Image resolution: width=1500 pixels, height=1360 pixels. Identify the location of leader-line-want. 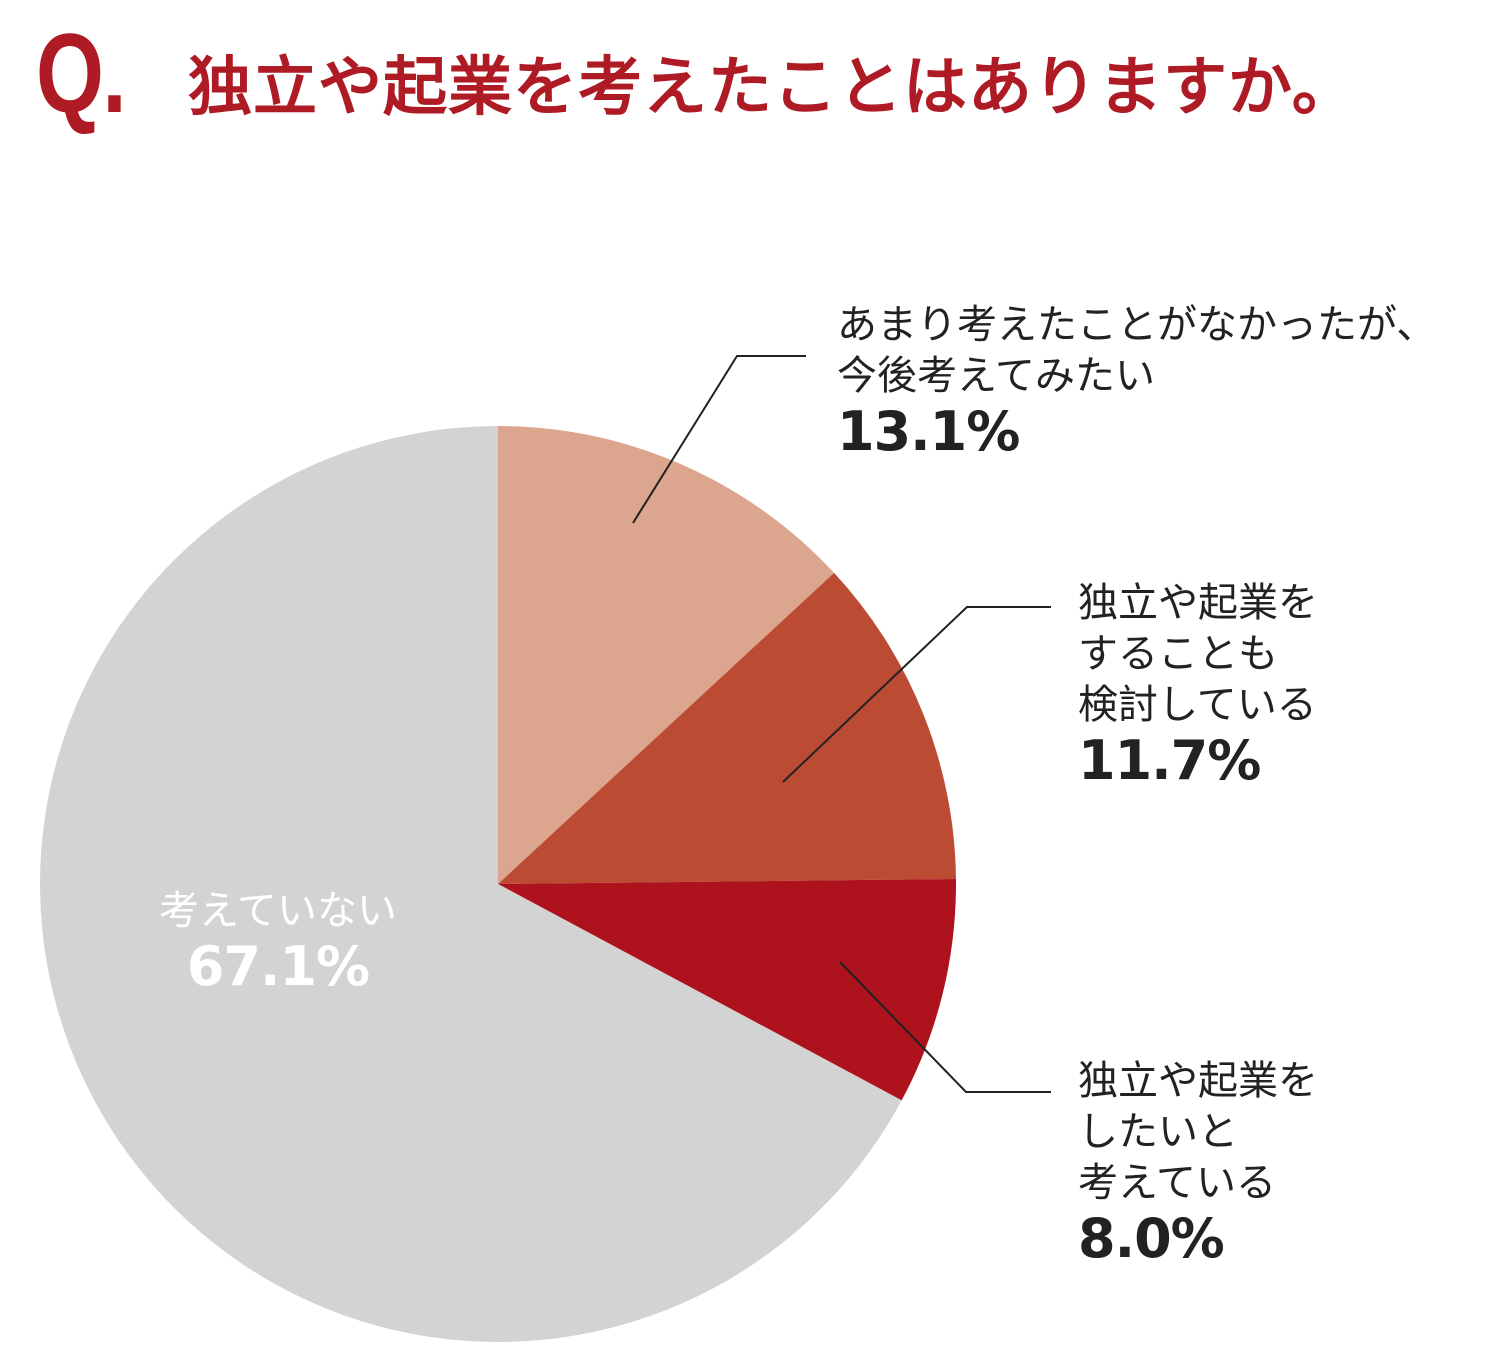
(945, 1027).